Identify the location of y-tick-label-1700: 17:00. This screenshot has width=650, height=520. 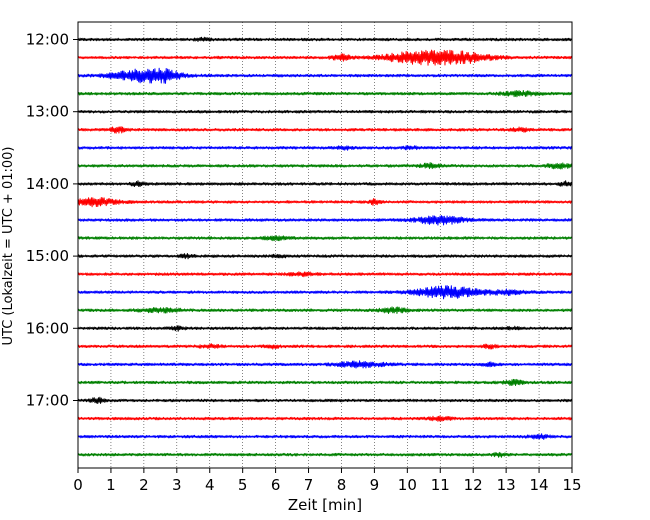
(47, 401).